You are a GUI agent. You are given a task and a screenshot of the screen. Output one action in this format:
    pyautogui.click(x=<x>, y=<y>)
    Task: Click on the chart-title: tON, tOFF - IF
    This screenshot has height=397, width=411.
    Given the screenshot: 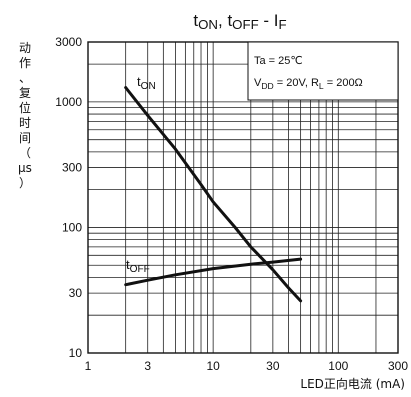 What is the action you would take?
    pyautogui.click(x=239, y=21)
    